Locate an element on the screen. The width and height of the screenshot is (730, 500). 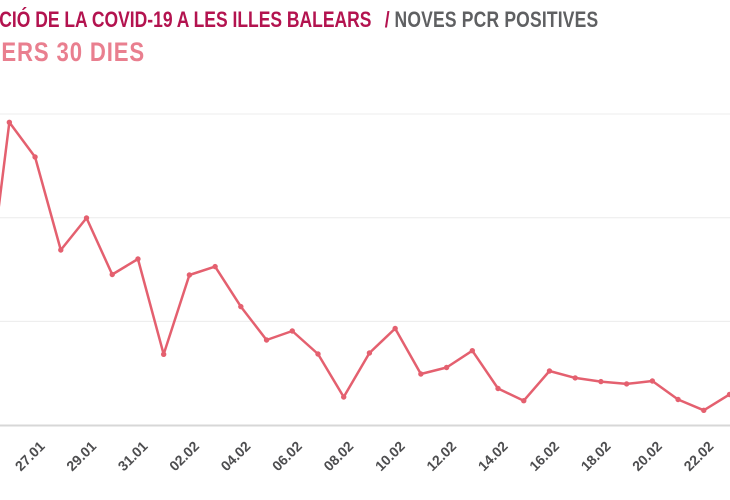
svg-text: 08.02 is located at coordinates (338, 456).